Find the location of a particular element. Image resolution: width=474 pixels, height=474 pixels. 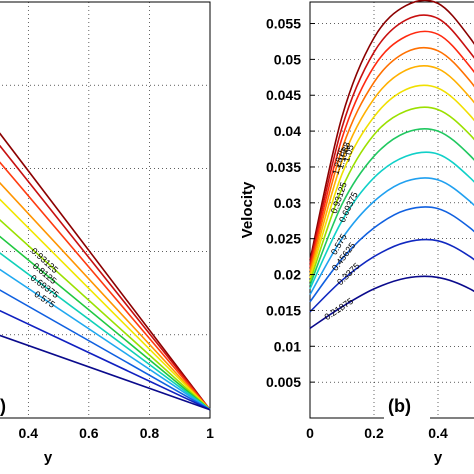

panel-b-y-tick-label: 0.02 is located at coordinates (287, 275).